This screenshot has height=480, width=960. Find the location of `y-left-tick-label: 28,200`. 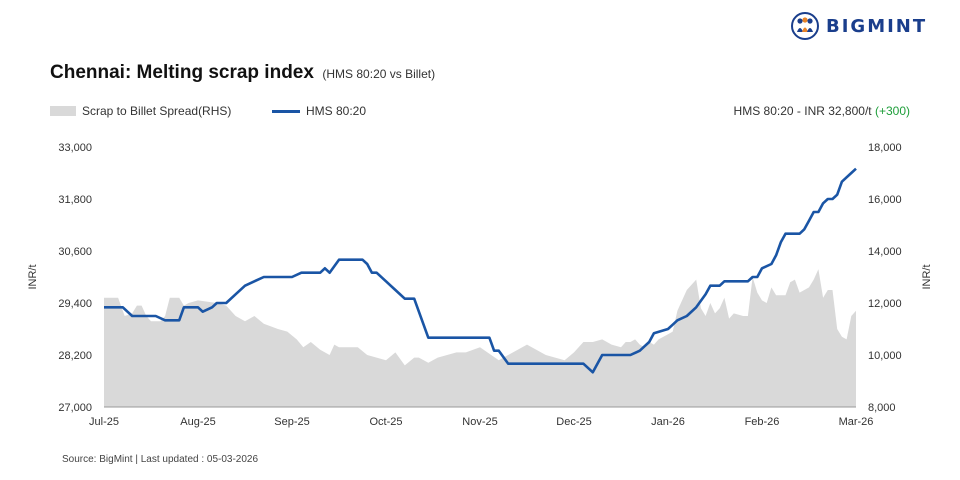

y-left-tick-label: 28,200 is located at coordinates (75, 356).